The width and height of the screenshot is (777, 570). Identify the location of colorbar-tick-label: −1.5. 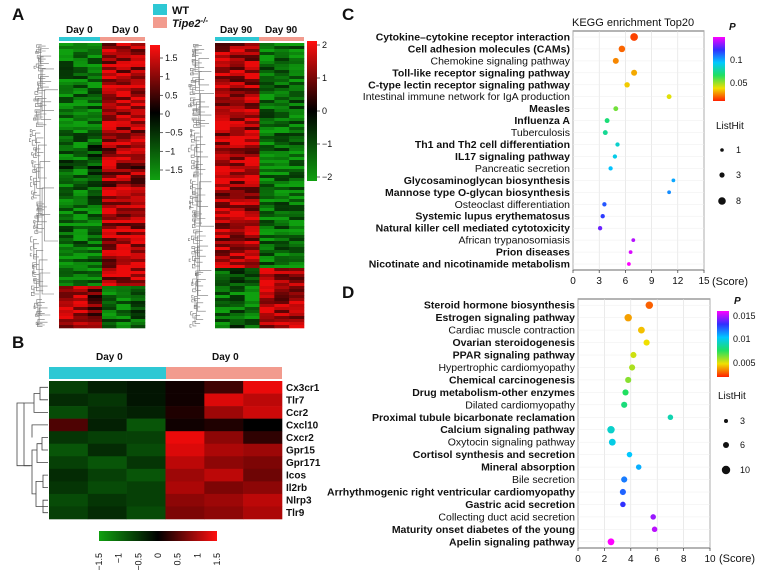
(99, 561).